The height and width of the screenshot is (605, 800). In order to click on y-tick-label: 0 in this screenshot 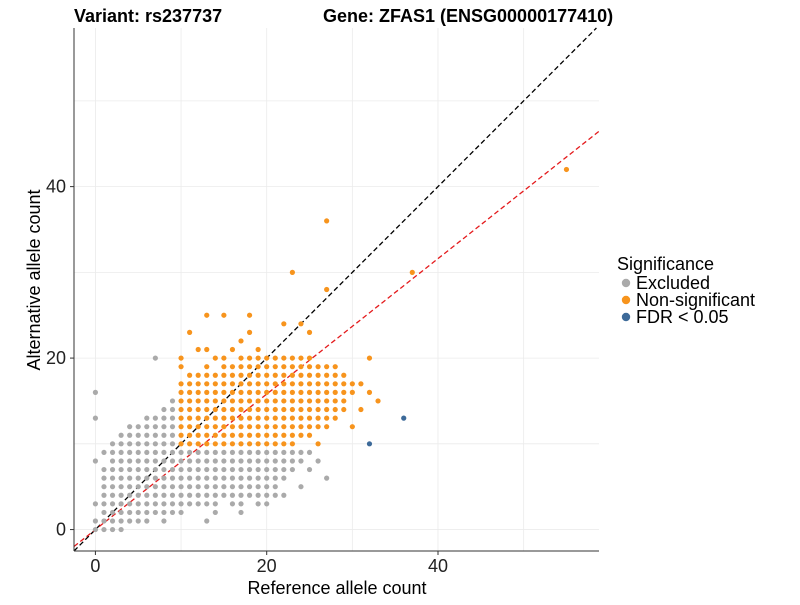, I will do `click(61, 530)`.